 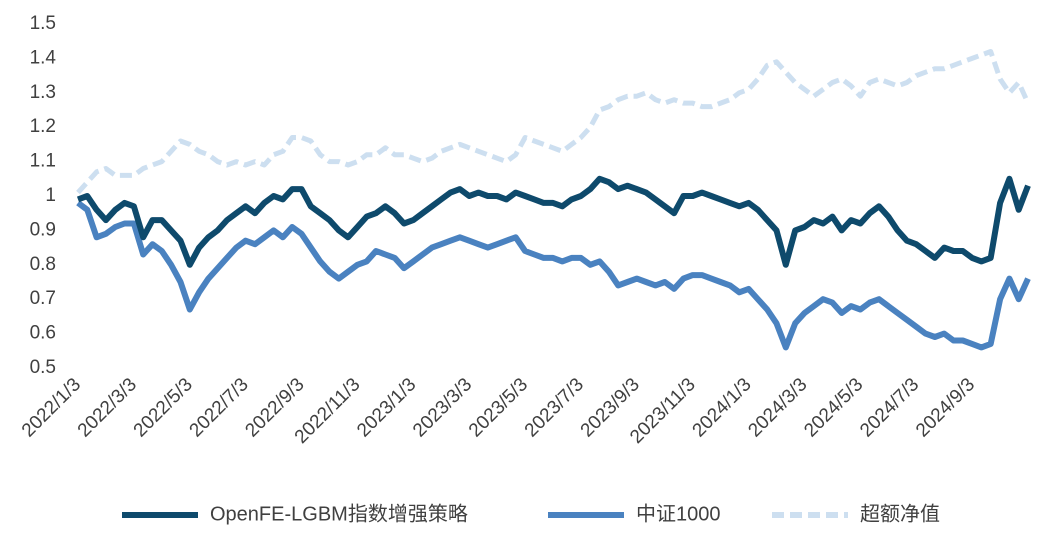 What do you see at coordinates (386, 407) in the screenshot?
I see `x-tick-label: 2023/1/3` at bounding box center [386, 407].